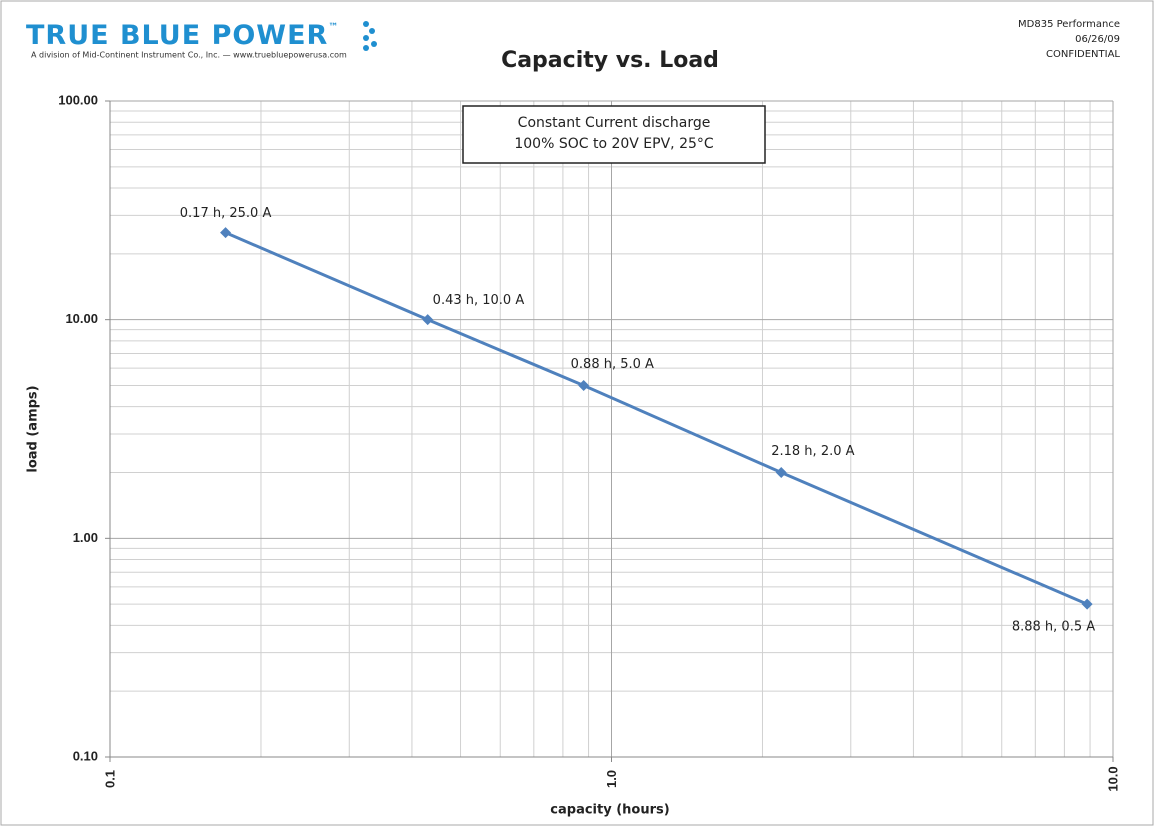 This screenshot has width=1155, height=827. I want to click on brand-text: TRUE BLUE POWER, so click(177, 35).